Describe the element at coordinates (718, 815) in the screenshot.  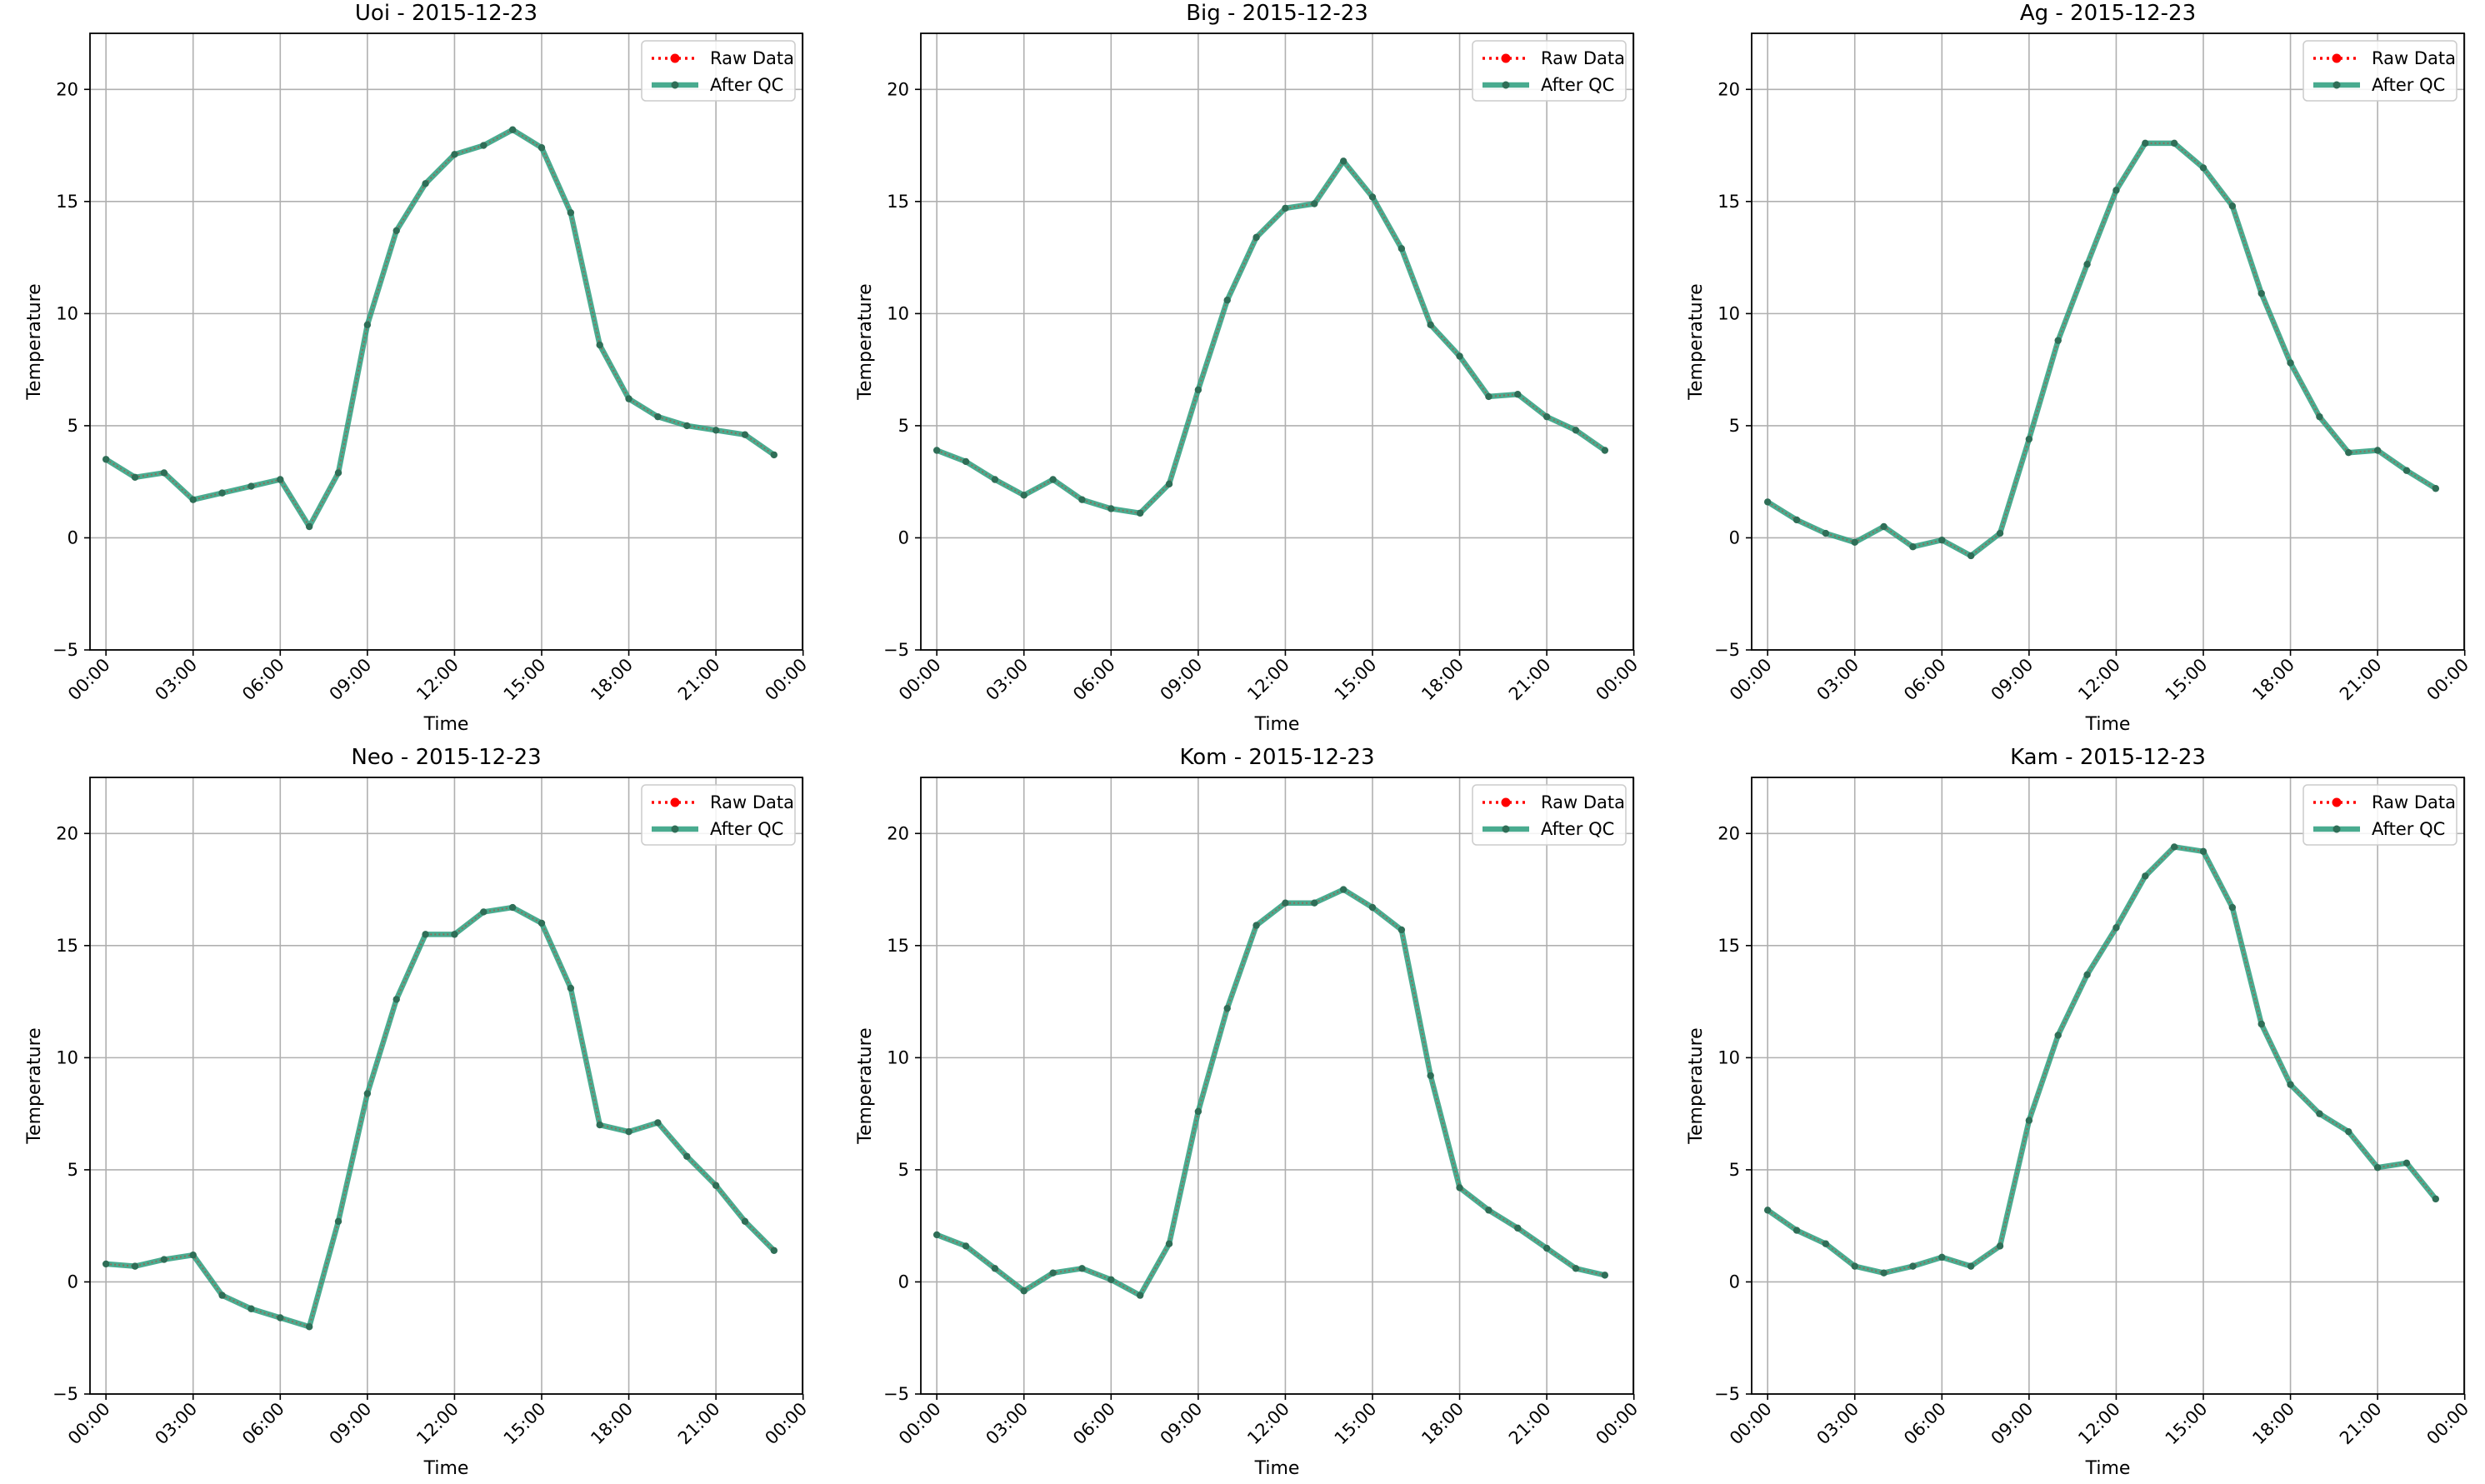
I see `legend: Raw Data After QC` at that location.